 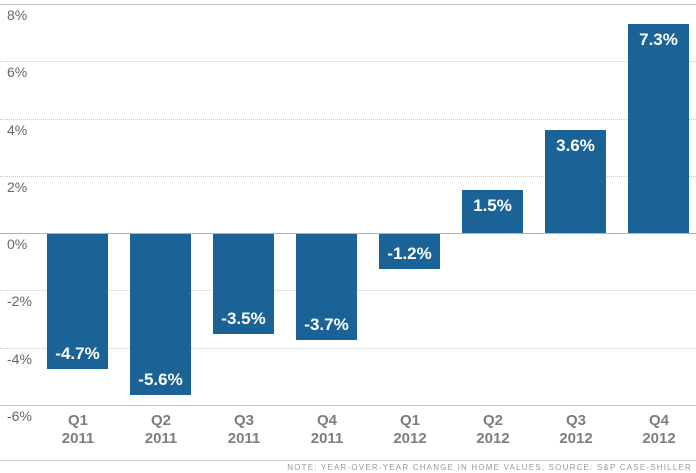 What do you see at coordinates (575, 146) in the screenshot?
I see `bar-value-label-q3-2012: 3.6%` at bounding box center [575, 146].